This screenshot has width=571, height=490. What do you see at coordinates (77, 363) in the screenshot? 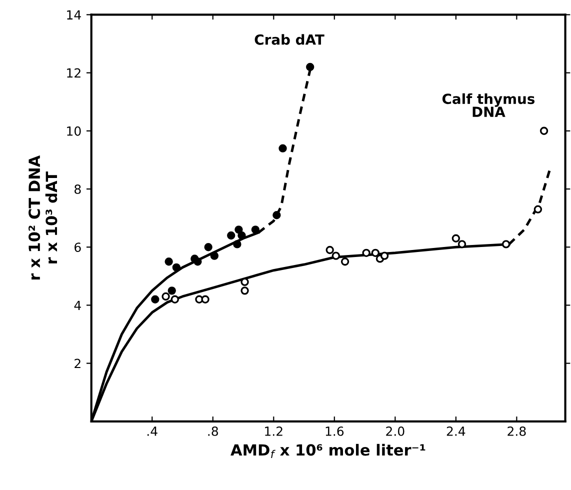
I see `y-tick-label: 2` at bounding box center [77, 363].